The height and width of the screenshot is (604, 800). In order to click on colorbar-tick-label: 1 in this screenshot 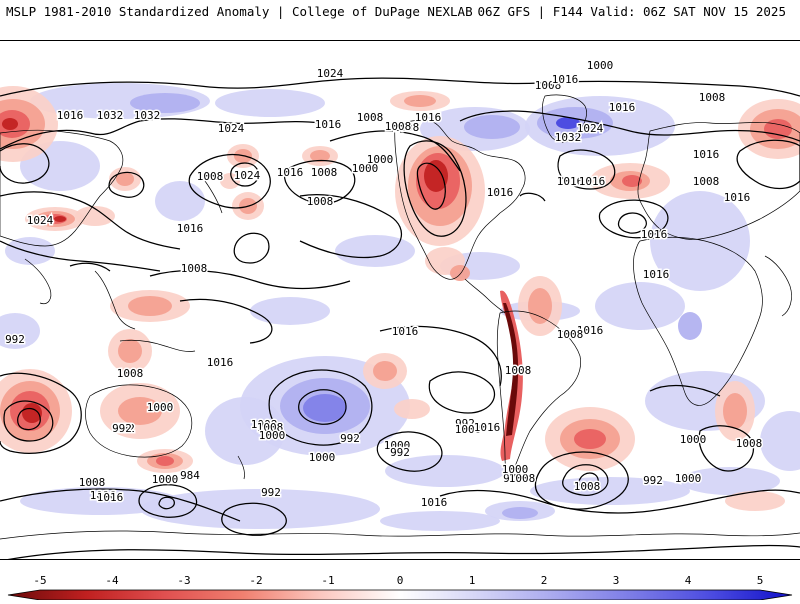, I will do `click(472, 580)`.